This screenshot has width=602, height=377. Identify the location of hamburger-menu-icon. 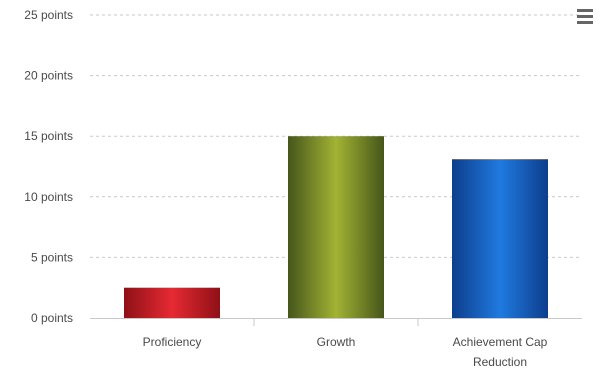
(585, 17).